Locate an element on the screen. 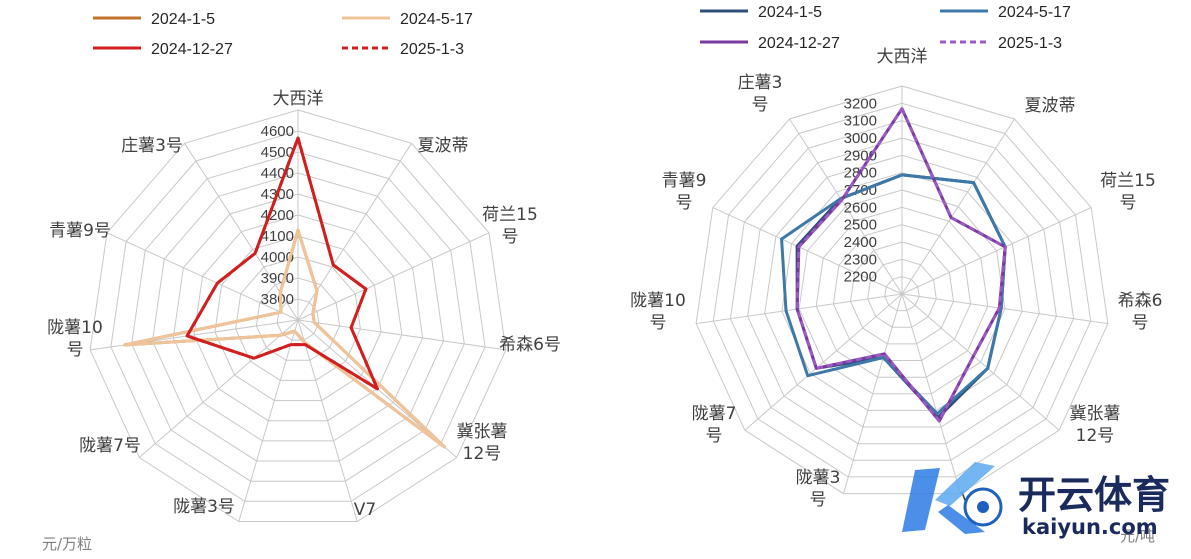  category-label-line: 庄薯3号 is located at coordinates (152, 146).